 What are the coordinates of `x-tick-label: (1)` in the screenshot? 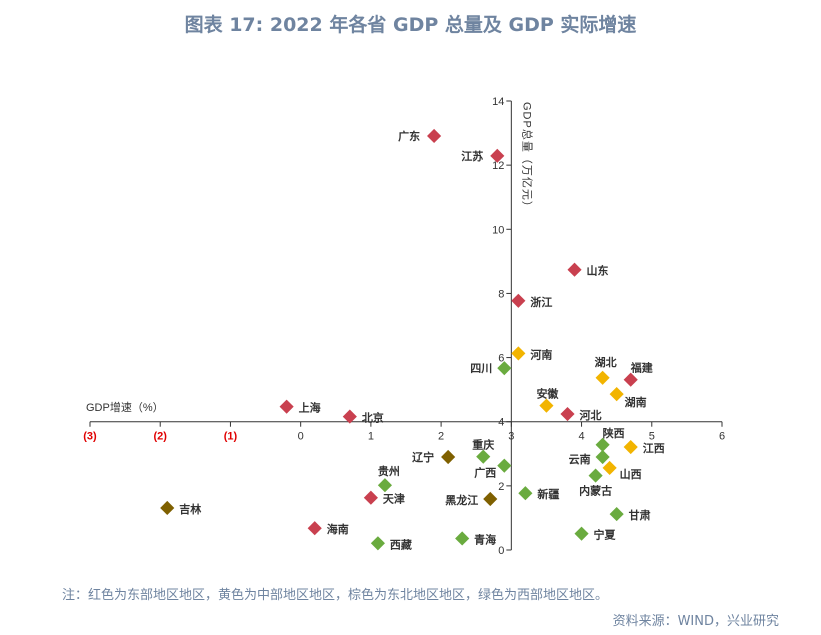 It's located at (231, 437).